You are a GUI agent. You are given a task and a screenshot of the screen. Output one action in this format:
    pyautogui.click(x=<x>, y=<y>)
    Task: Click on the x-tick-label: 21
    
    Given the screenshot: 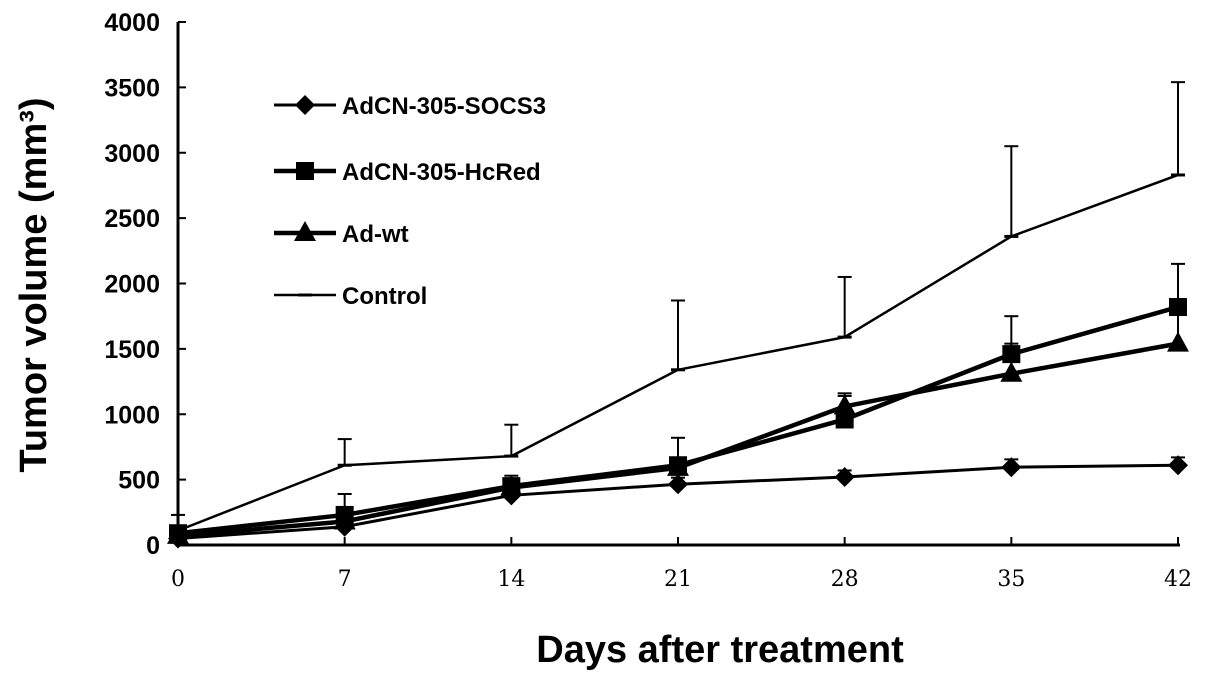 What is the action you would take?
    pyautogui.click(x=678, y=579)
    